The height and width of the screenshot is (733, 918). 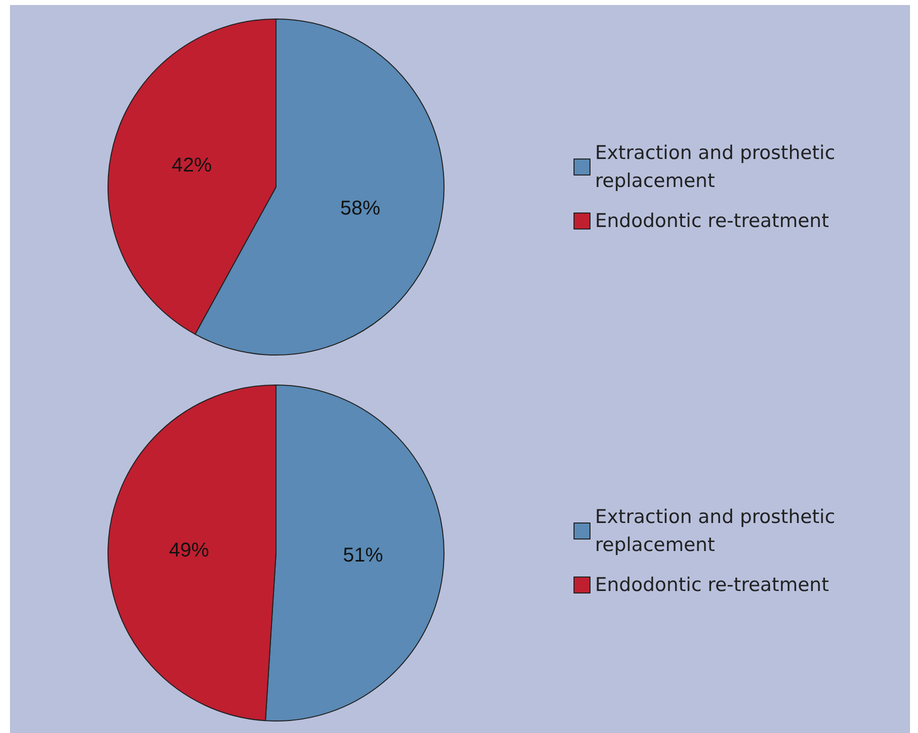 I want to click on data-label: 49%, so click(x=189, y=550).